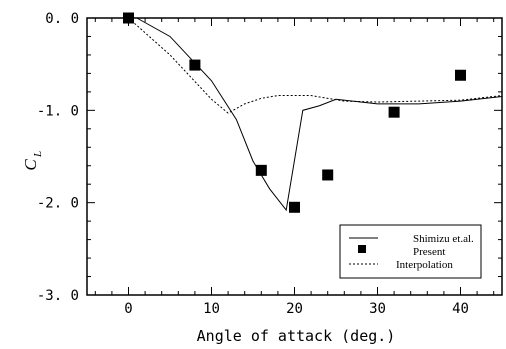  What do you see at coordinates (424, 265) in the screenshot?
I see `legend-label-interpolation: Interpolation` at bounding box center [424, 265].